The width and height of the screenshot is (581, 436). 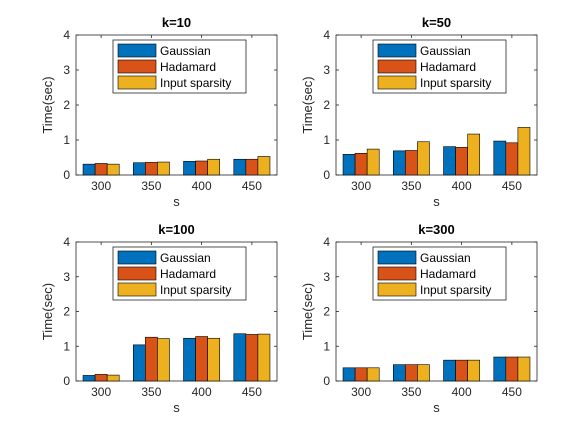 What do you see at coordinates (176, 229) in the screenshot?
I see `chart-title: k=100` at bounding box center [176, 229].